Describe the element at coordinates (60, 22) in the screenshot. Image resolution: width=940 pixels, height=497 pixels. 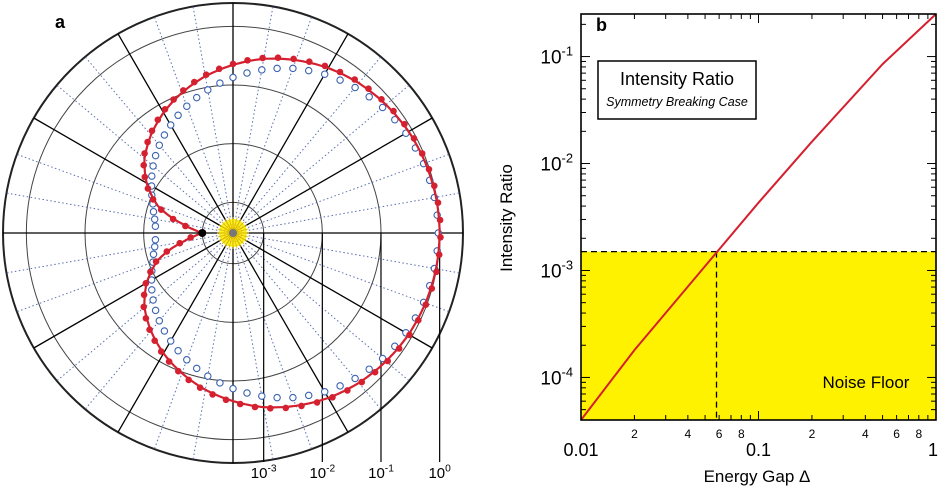
I see `panel-a-label: a` at that location.